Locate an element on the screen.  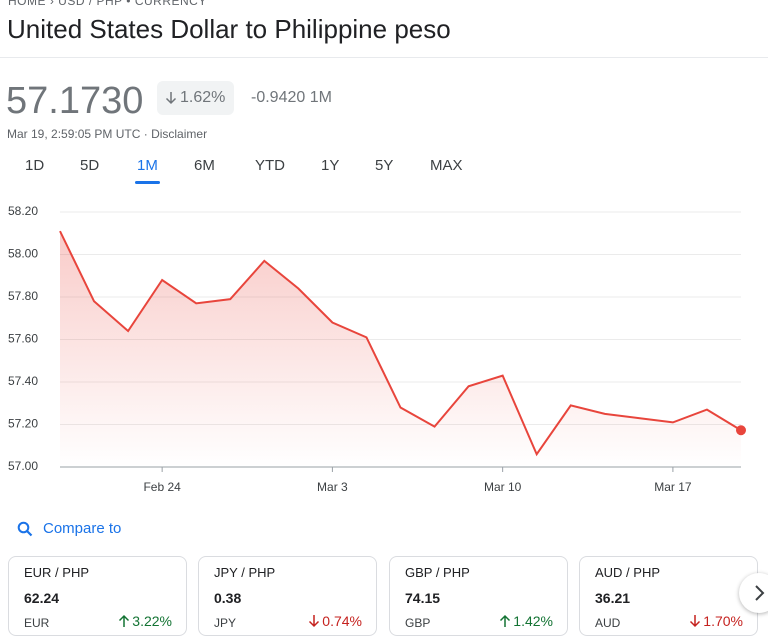
card-change: 3.22% is located at coordinates (145, 621).